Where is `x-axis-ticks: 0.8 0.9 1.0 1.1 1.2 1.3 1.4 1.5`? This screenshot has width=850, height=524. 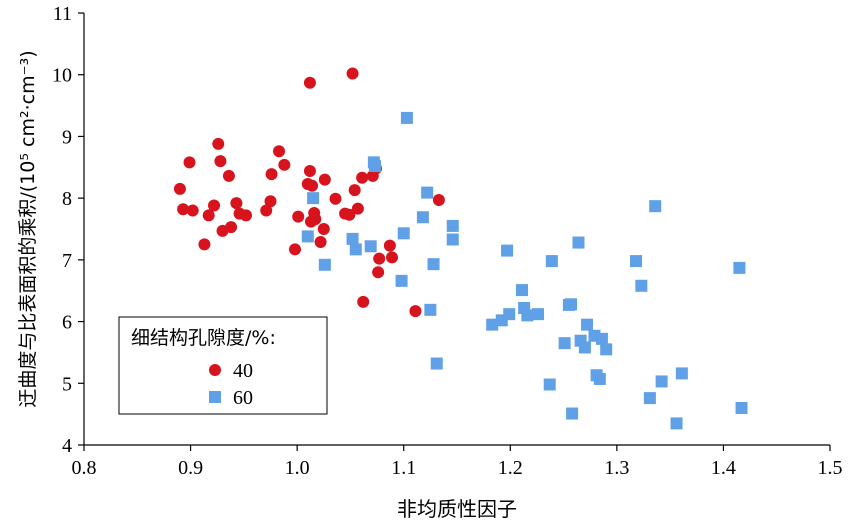
x-axis-ticks: 0.8 0.9 1.0 1.1 1.2 1.3 1.4 1.5 is located at coordinates (457, 462).